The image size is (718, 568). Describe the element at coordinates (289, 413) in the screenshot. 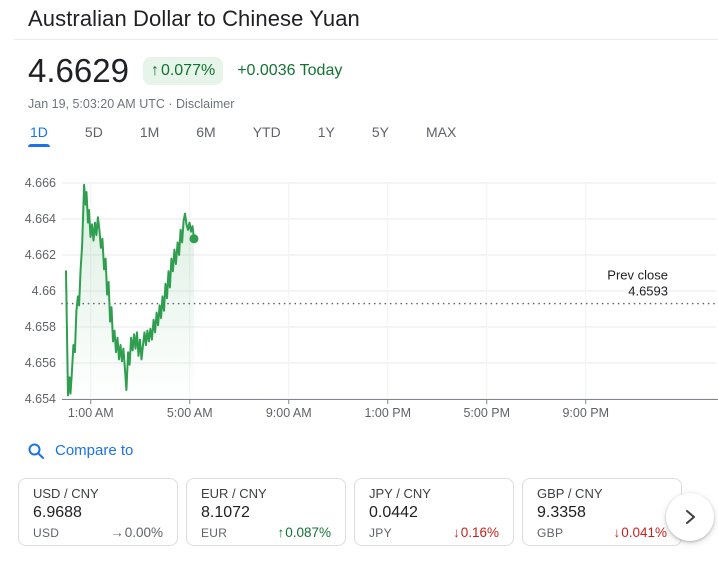

I see `svg-text: 9:00 AM` at that location.